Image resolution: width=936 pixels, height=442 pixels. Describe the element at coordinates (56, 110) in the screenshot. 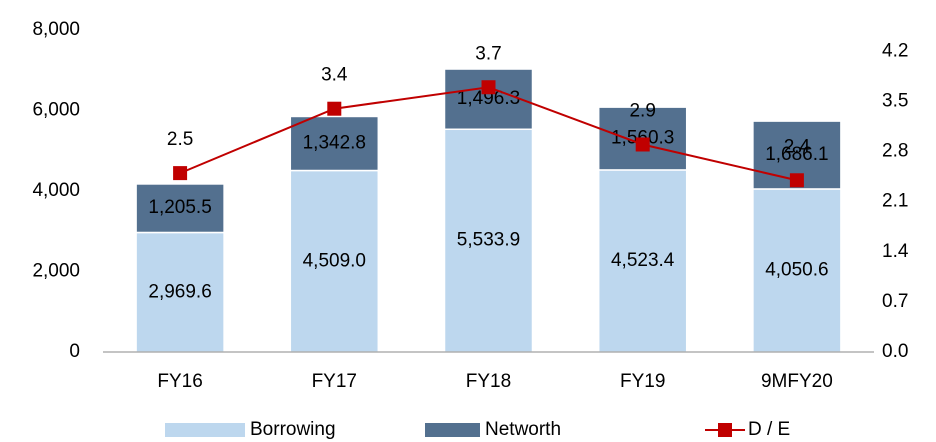

I see `y-tick-label: 6,000` at that location.